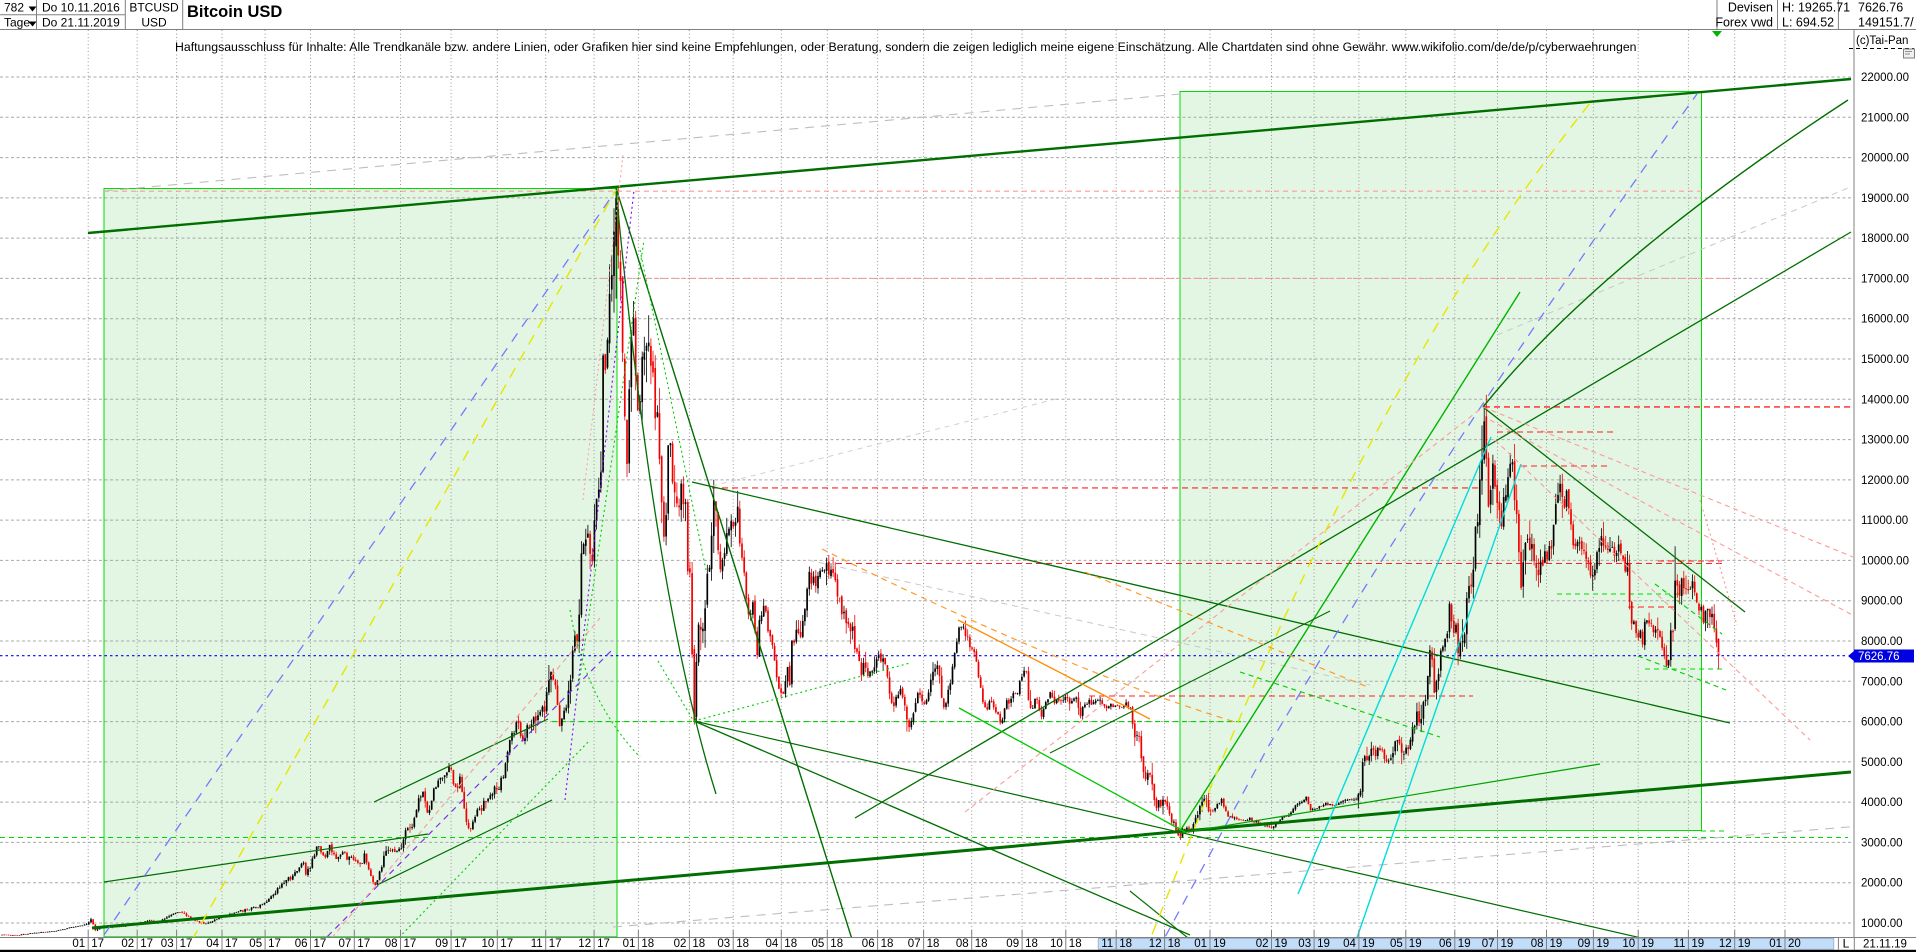 The height and width of the screenshot is (952, 1916). I want to click on svg-text: 5000.00, so click(1882, 763).